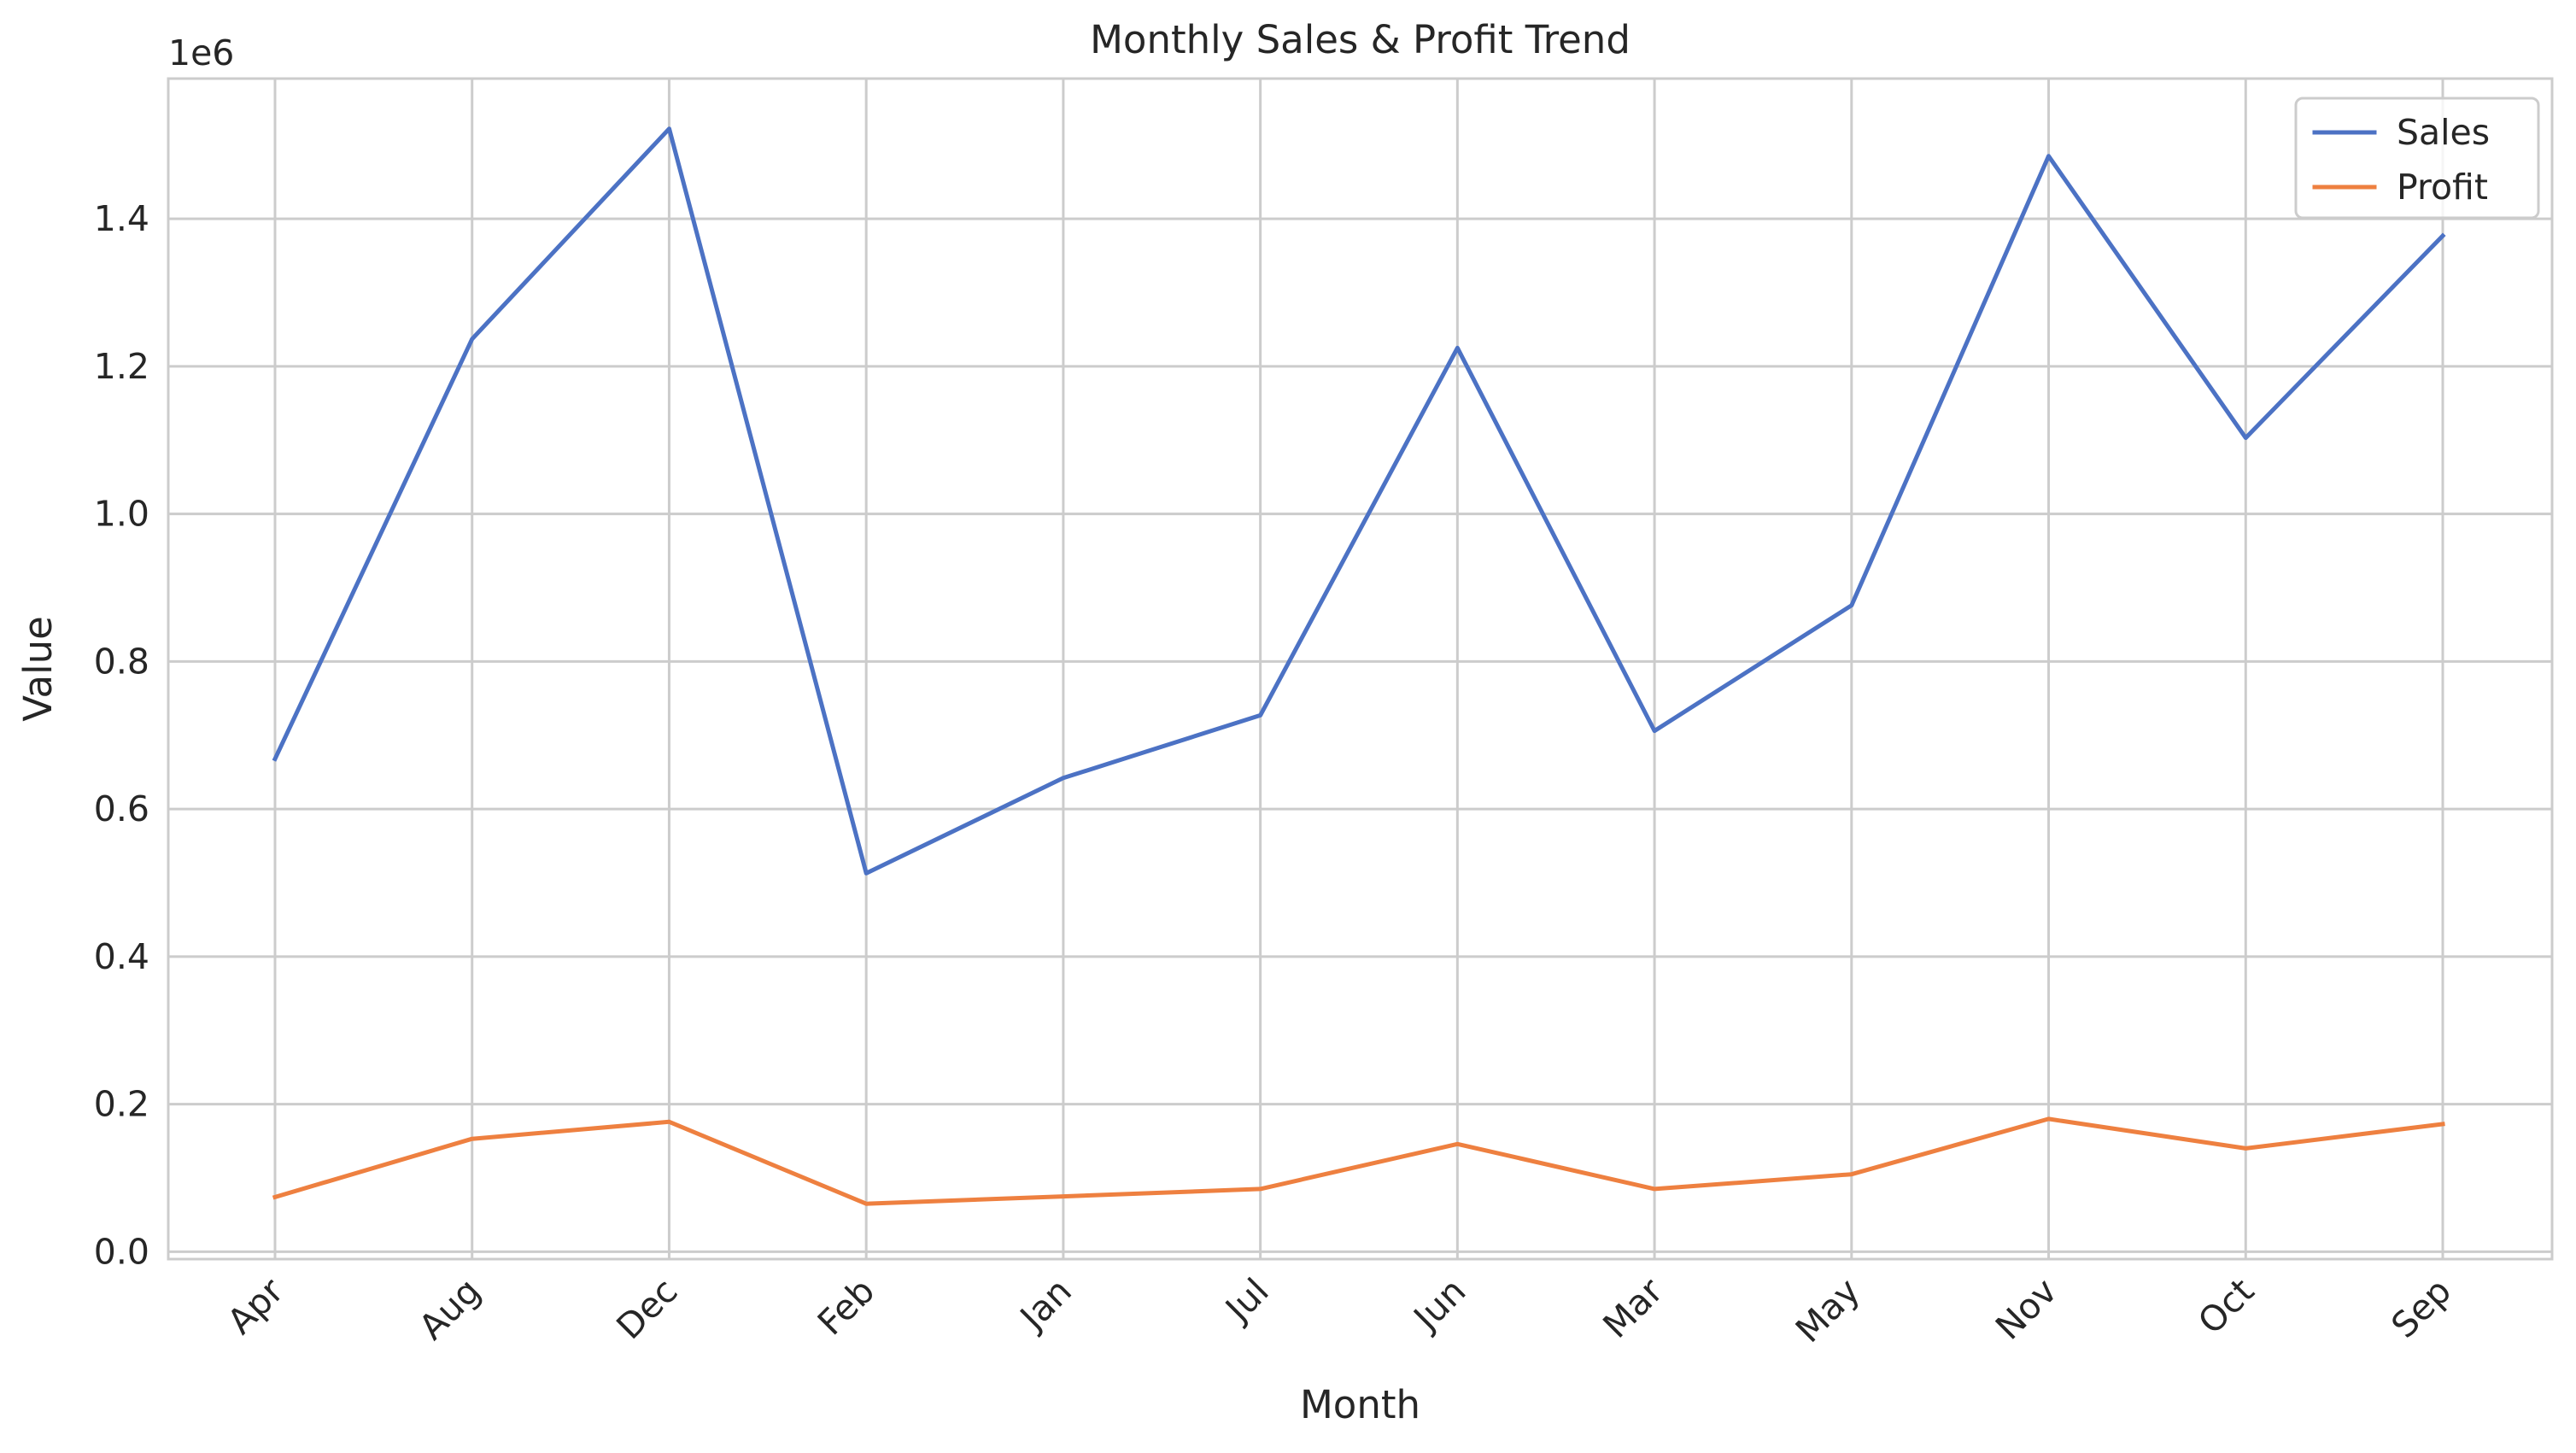 This screenshot has width=2576, height=1453. I want to click on x-tick-label: Aug, so click(450, 1309).